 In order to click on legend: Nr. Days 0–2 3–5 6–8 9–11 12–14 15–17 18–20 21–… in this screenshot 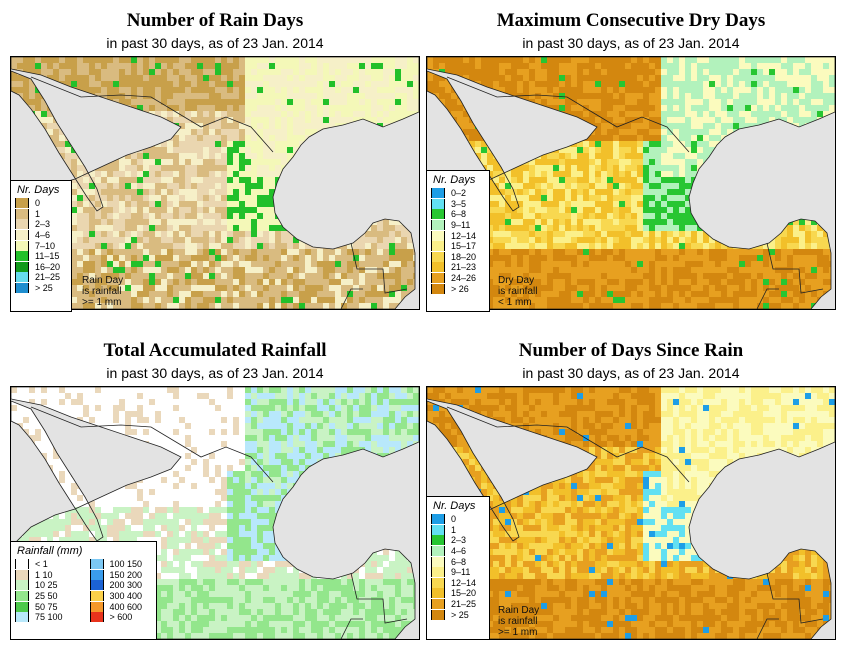, I will do `click(458, 241)`.